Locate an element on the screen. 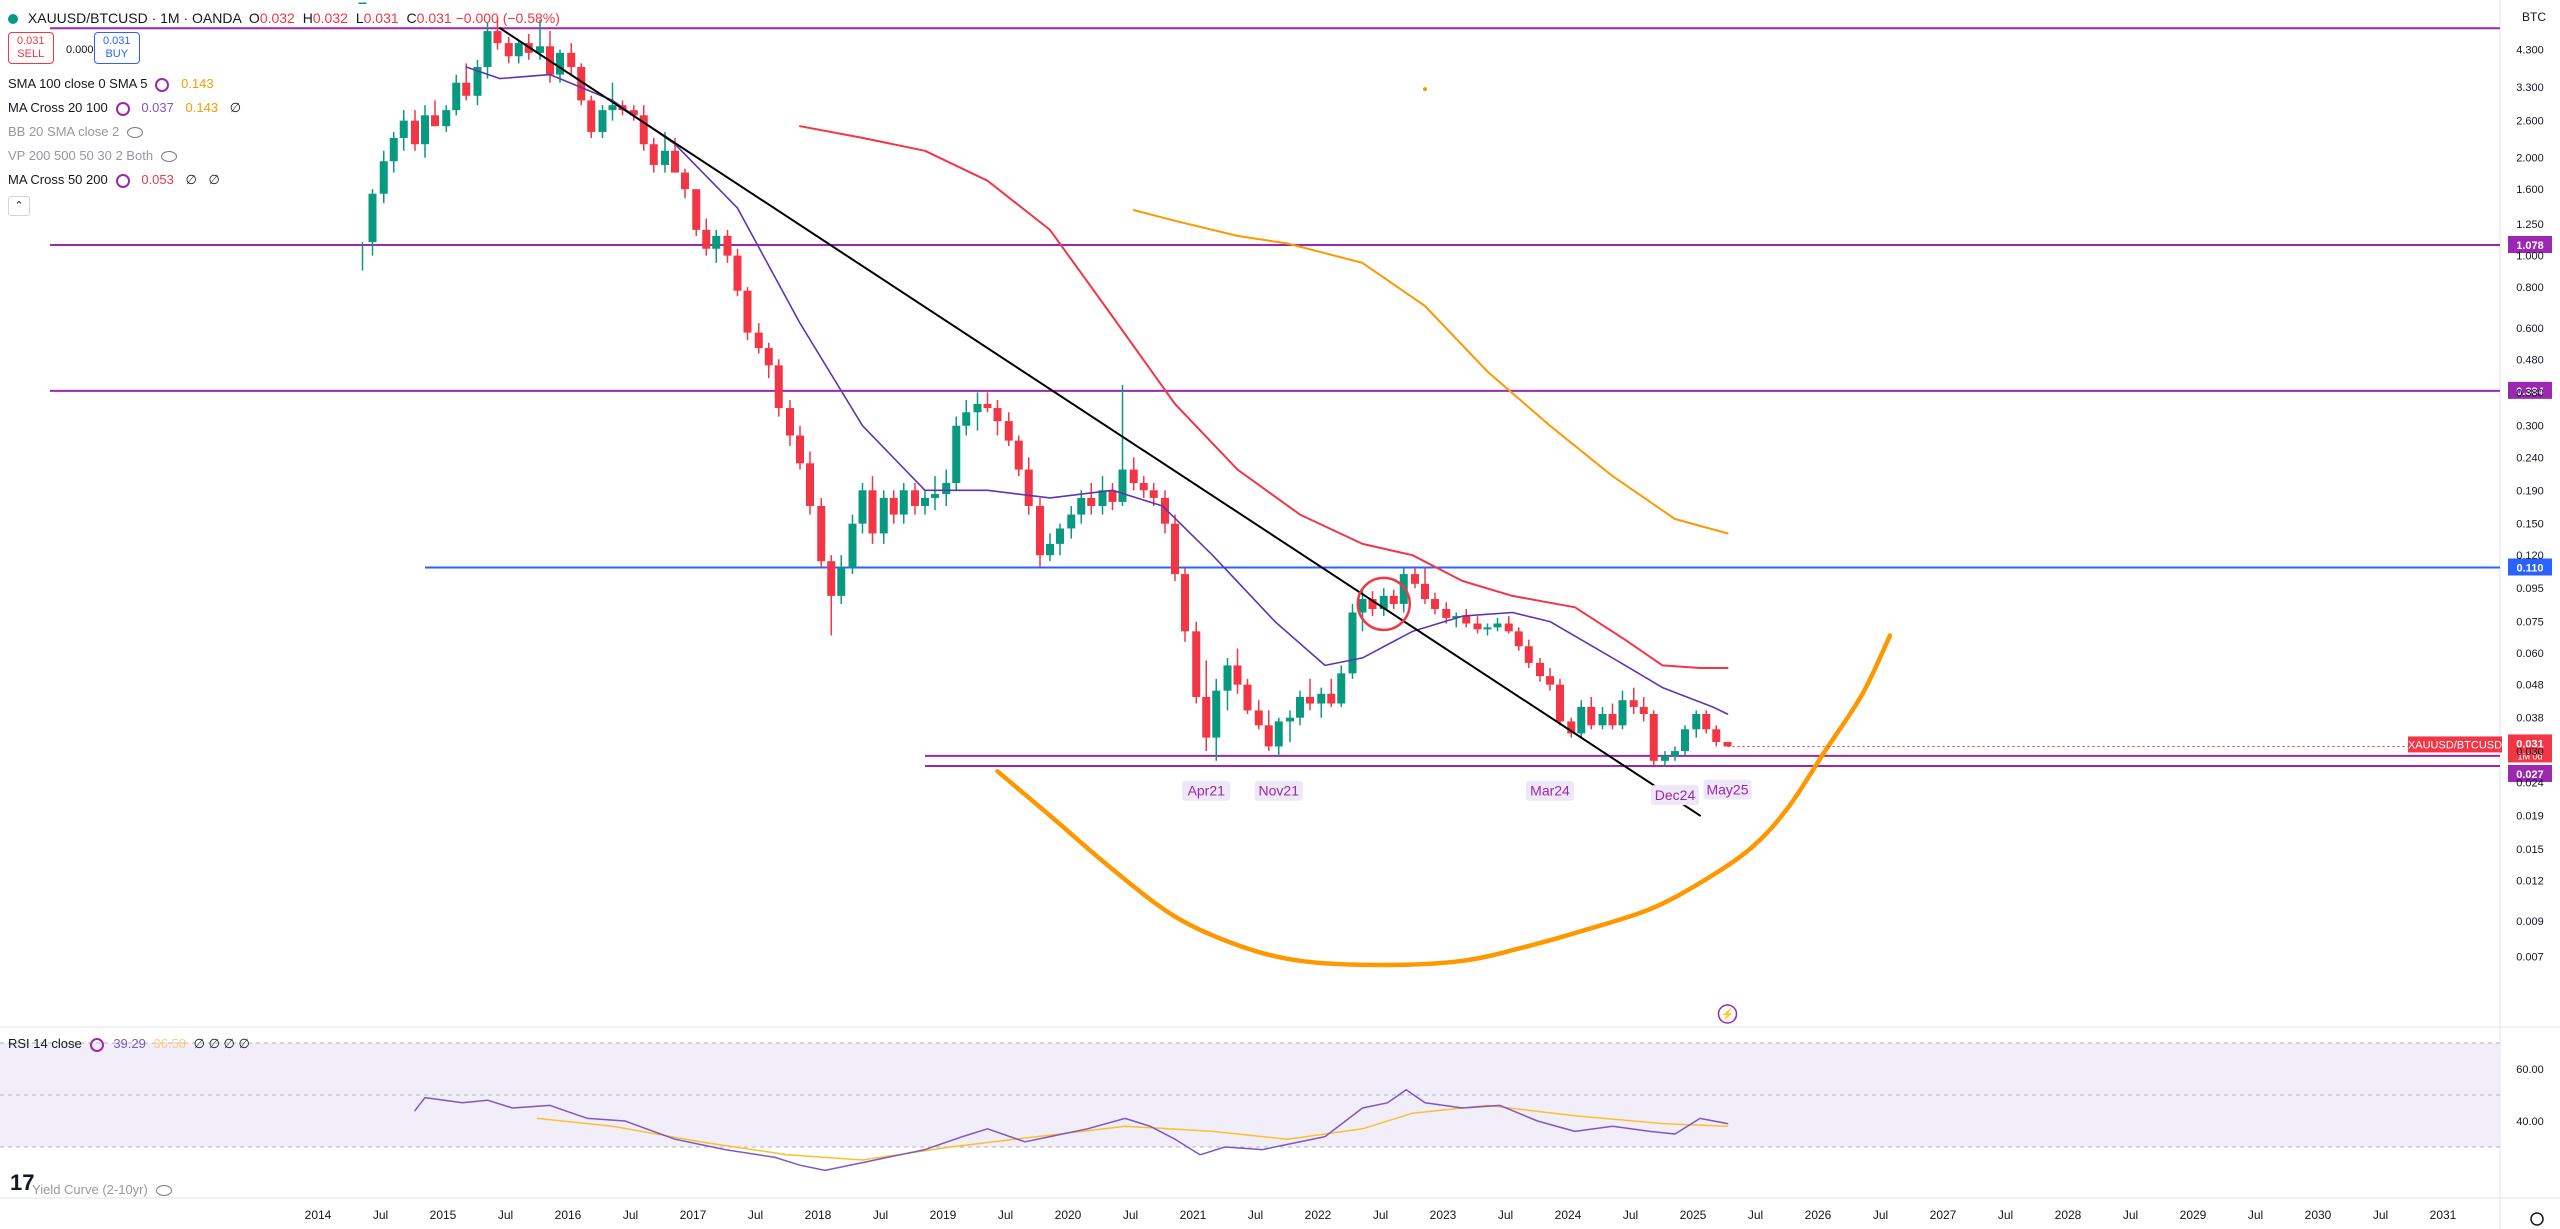 This screenshot has height=1229, width=2560. indicator-value: 0.143 is located at coordinates (197, 83).